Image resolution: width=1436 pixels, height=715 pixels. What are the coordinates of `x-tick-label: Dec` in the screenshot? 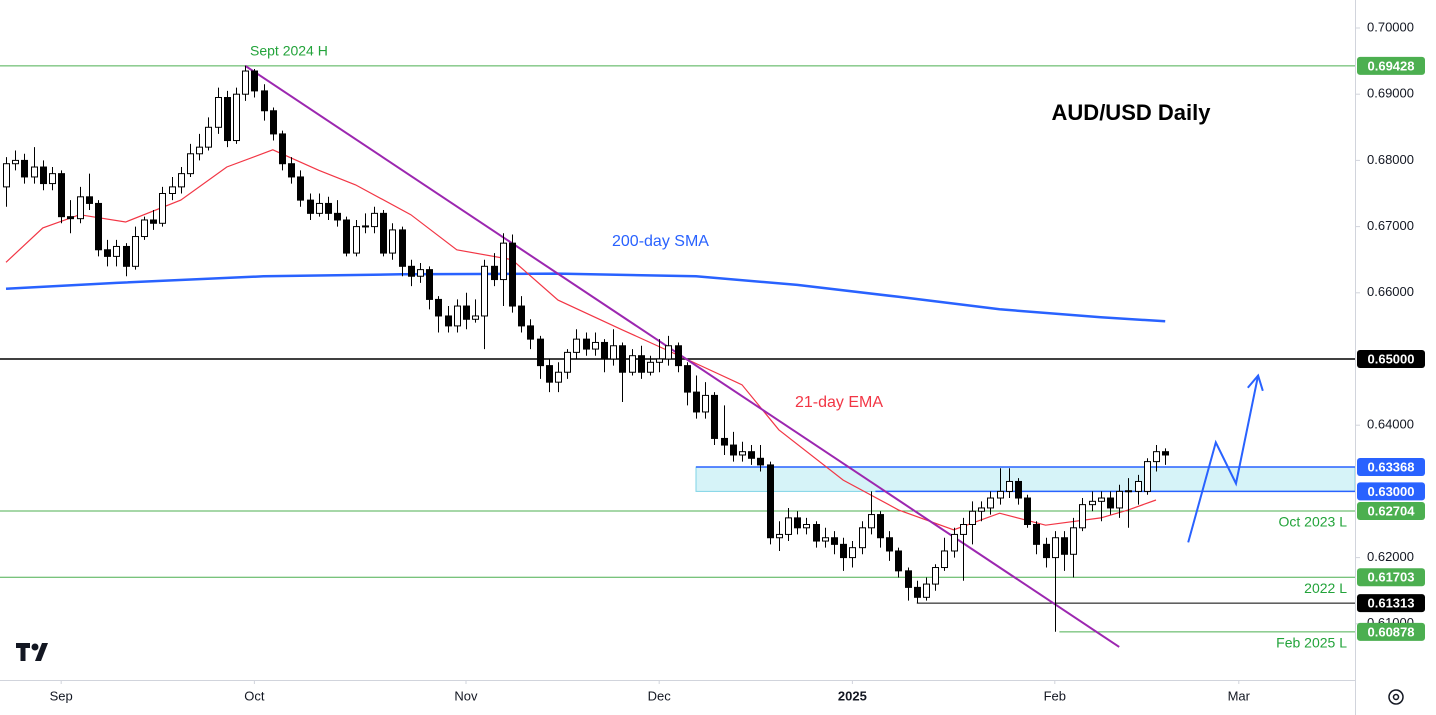 It's located at (660, 695).